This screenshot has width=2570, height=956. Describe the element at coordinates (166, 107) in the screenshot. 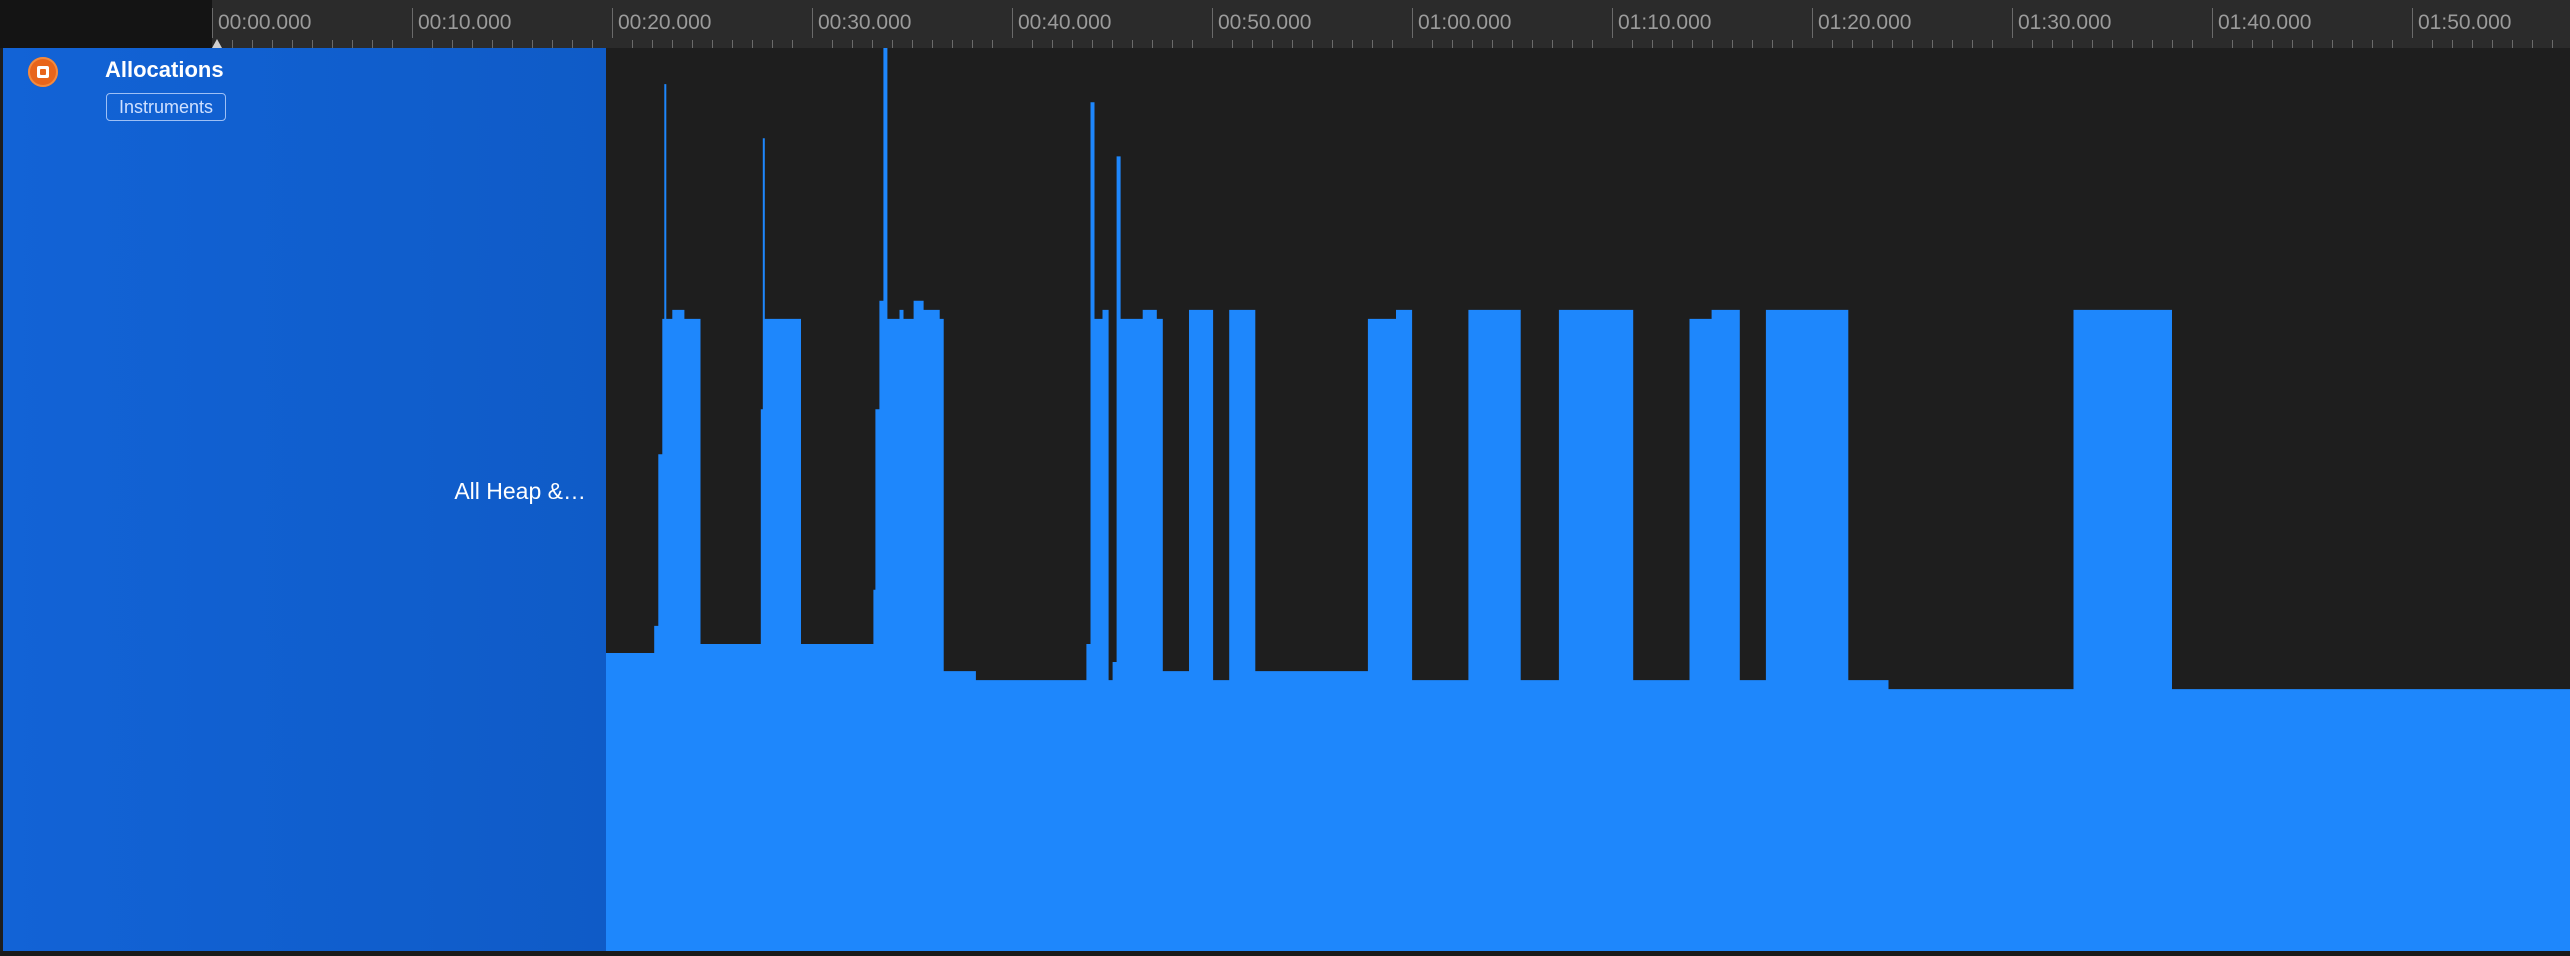

I see `instrument-badge: Instruments` at that location.